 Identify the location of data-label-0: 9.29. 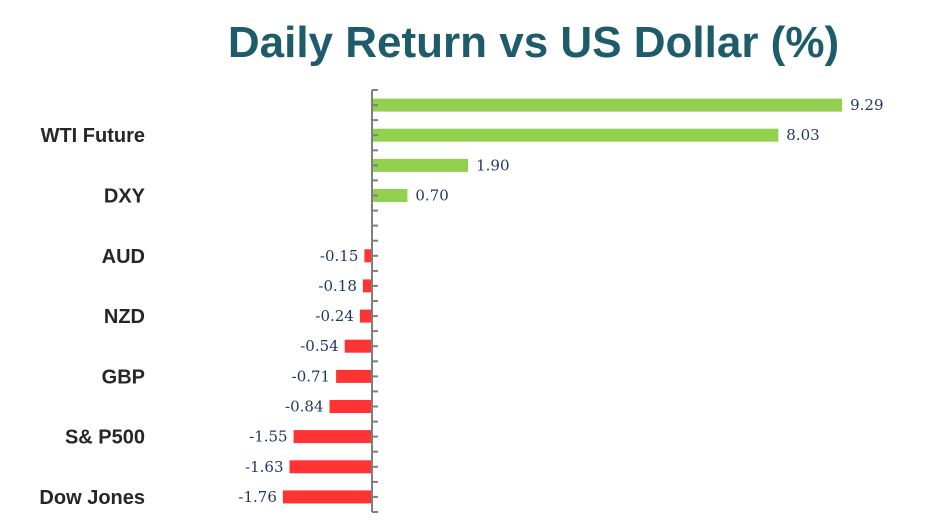
(866, 105).